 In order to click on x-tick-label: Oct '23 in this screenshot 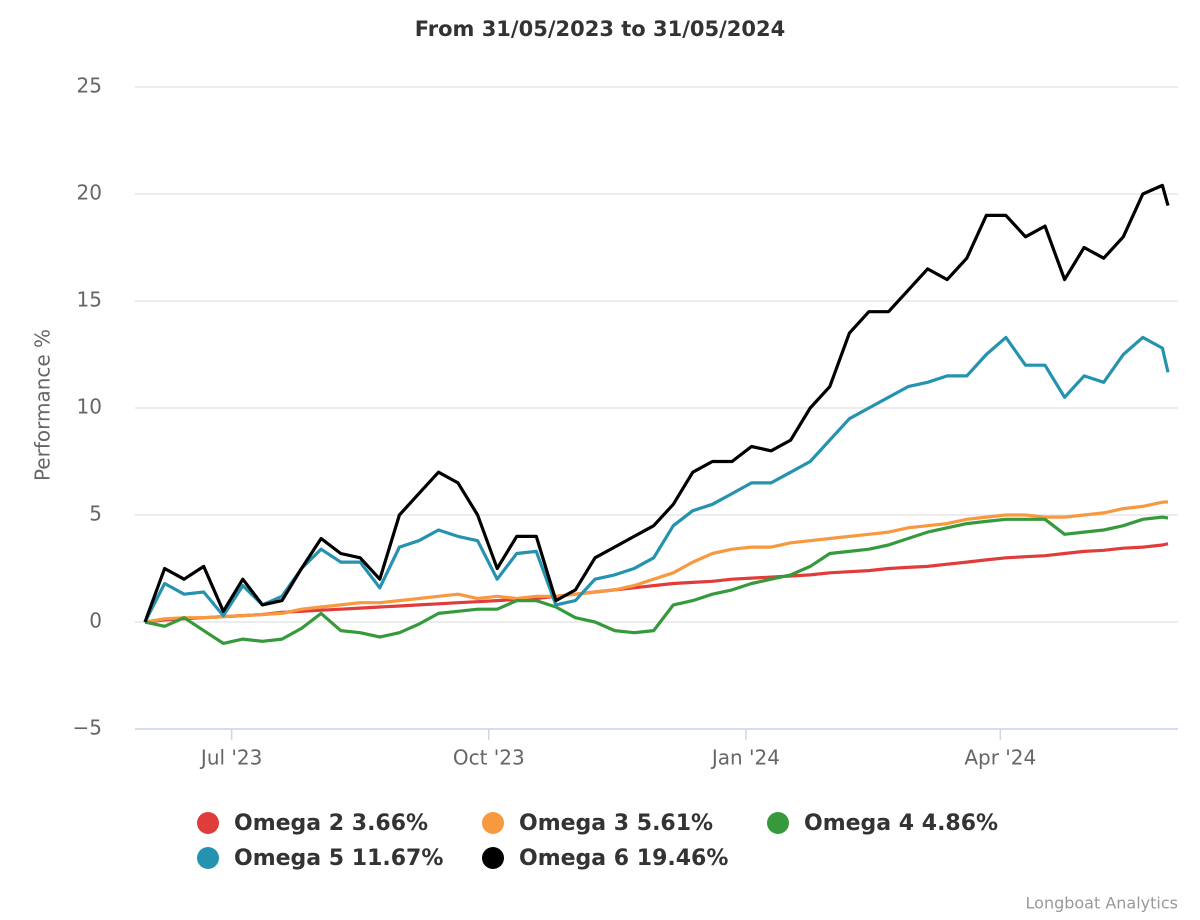, I will do `click(489, 758)`.